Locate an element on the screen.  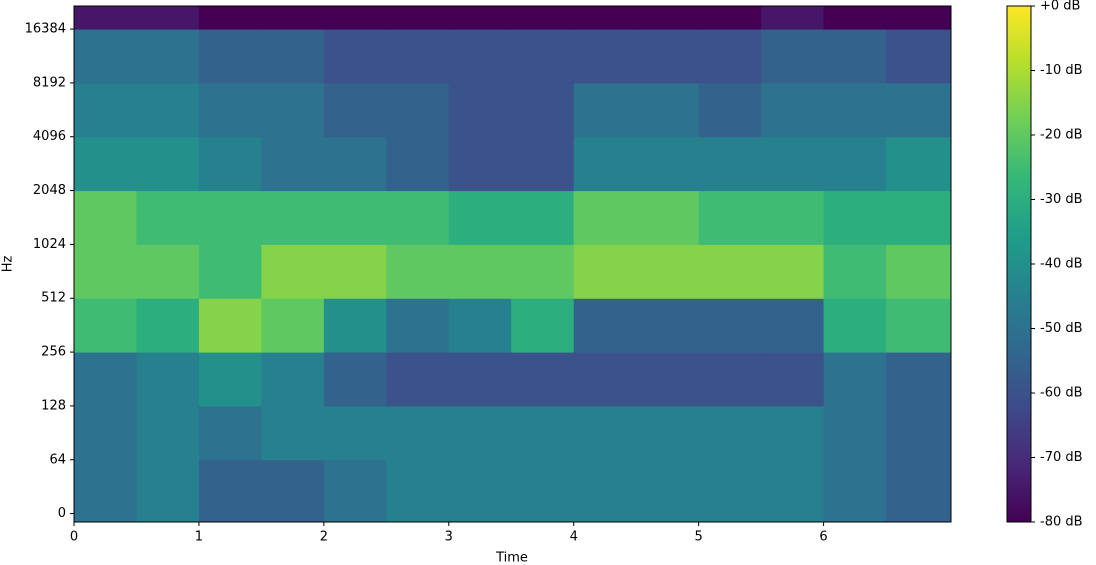
colorbar-tick-label: -40 dB is located at coordinates (1061, 264).